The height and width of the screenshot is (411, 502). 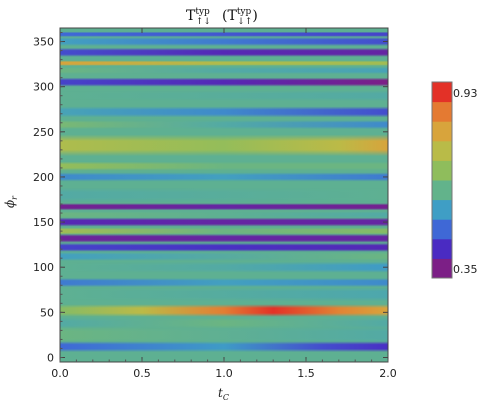 I want to click on y-tick-label: 200, so click(x=43, y=177).